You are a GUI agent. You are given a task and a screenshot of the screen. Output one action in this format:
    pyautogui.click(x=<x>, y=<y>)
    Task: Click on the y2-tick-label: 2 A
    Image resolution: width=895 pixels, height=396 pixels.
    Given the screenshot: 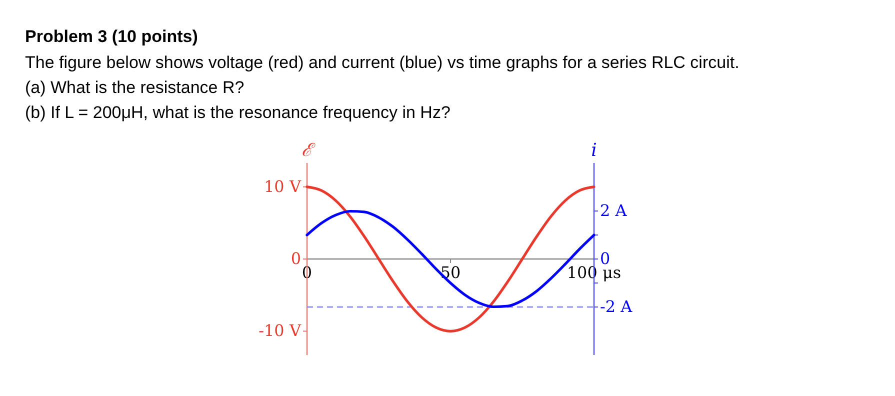 What is the action you would take?
    pyautogui.click(x=614, y=210)
    